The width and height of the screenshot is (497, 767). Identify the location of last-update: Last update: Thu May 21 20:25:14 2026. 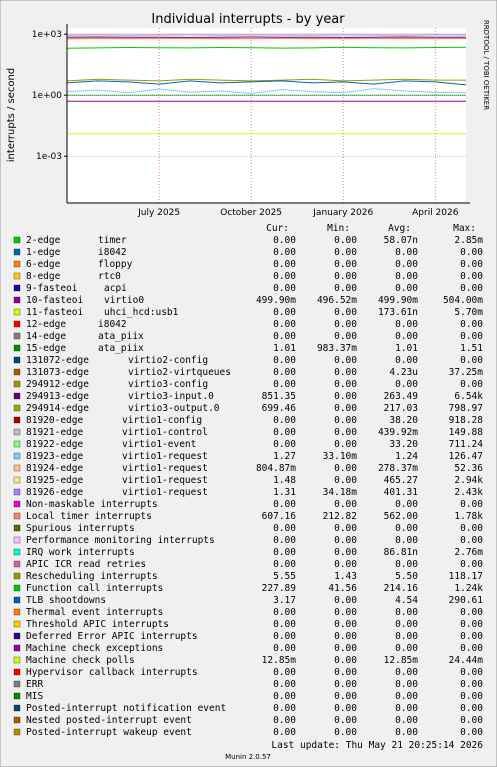
(377, 745).